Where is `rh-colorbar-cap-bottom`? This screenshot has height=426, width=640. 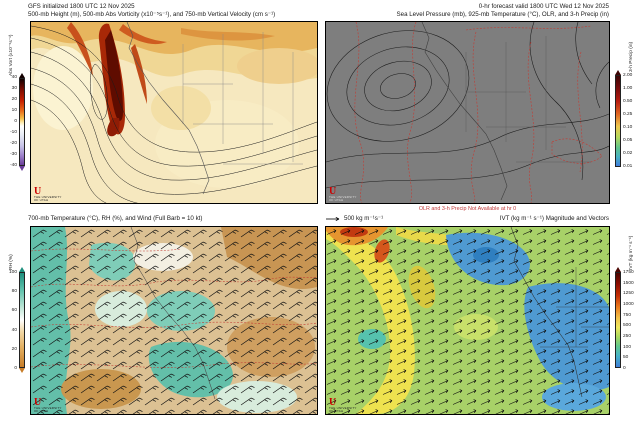
rh-colorbar-cap-bottom is located at coordinates (22, 370).